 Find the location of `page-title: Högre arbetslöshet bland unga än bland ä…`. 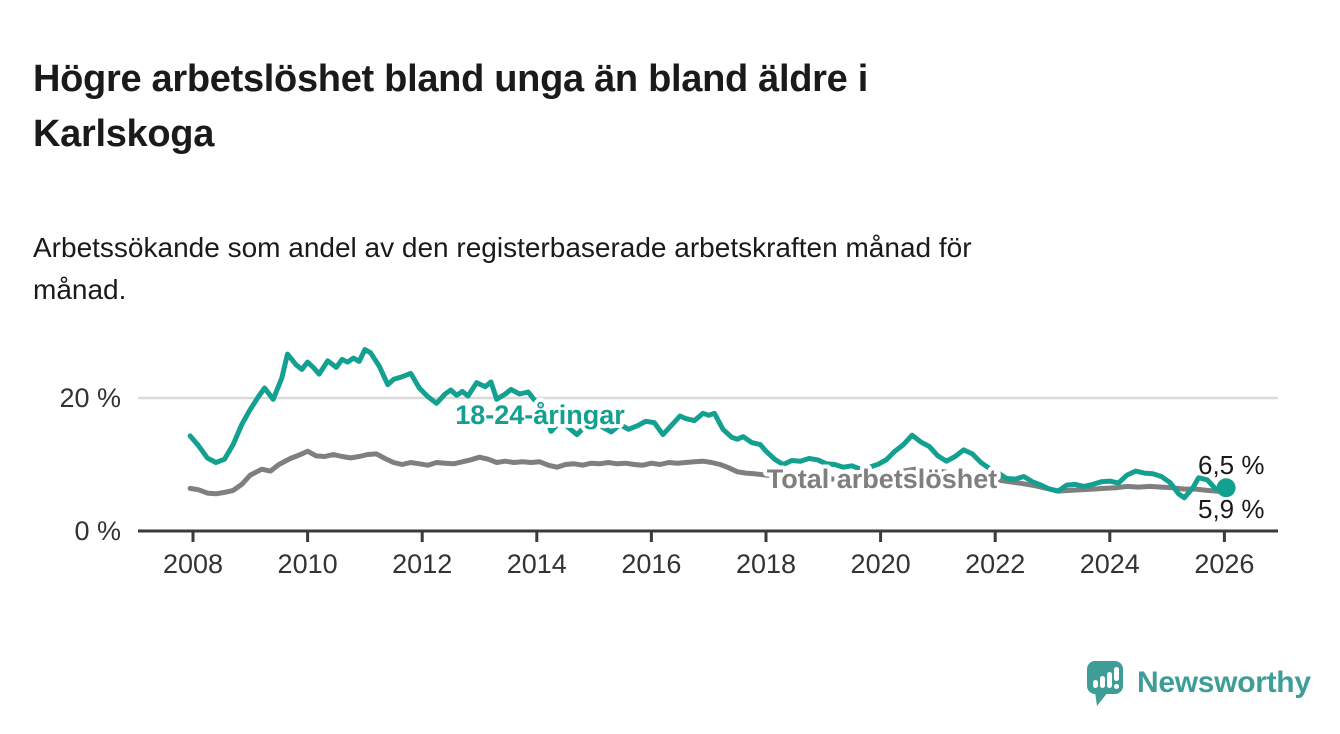

page-title: Högre arbetslöshet bland unga än bland ä… is located at coordinates (570, 107).